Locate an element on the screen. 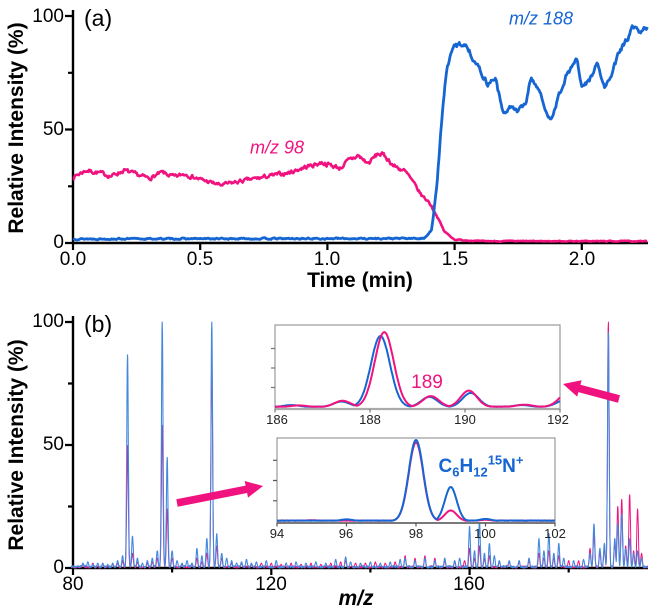  annotation-189: 189 is located at coordinates (427, 382).